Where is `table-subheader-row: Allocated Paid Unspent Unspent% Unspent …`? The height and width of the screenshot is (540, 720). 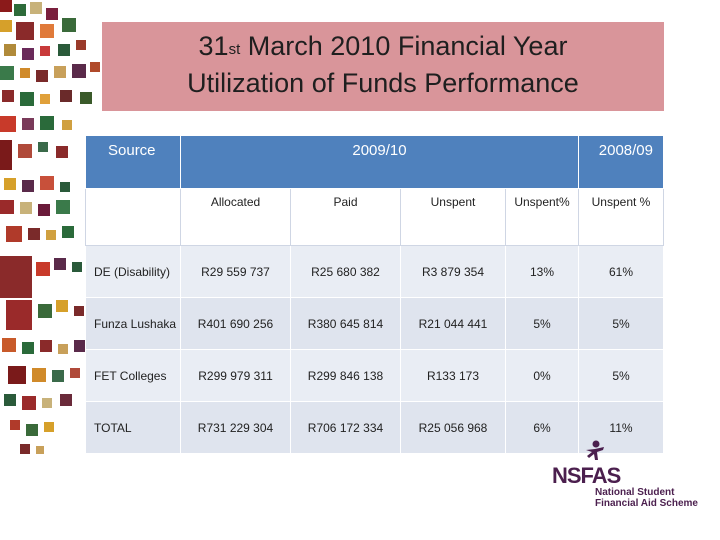
table-subheader-row: Allocated Paid Unspent Unspent% Unspent … is located at coordinates (374, 217).